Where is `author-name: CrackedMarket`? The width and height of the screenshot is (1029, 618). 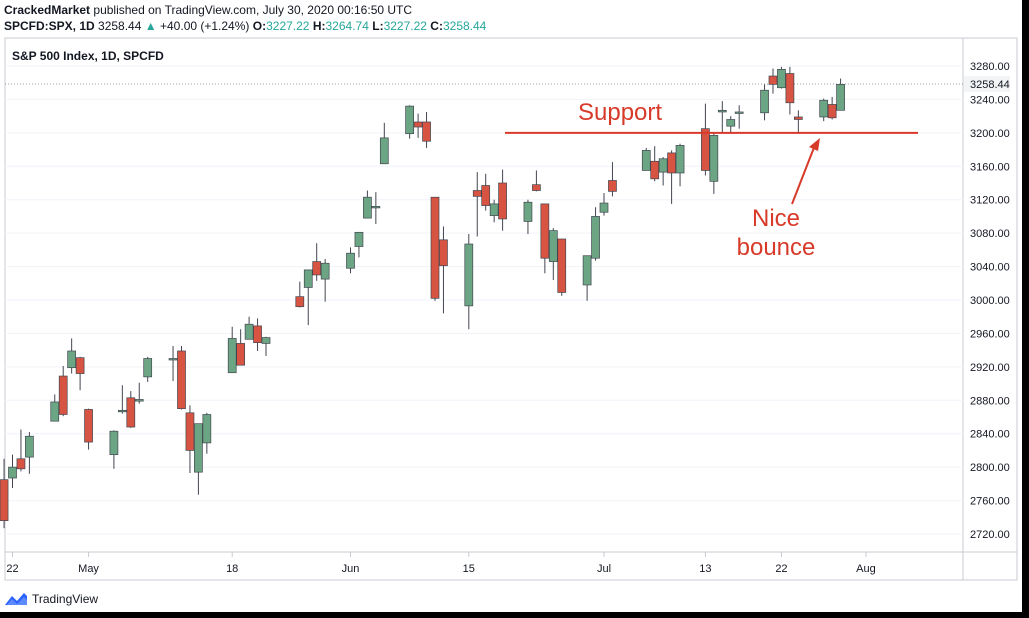
author-name: CrackedMarket is located at coordinates (47, 10).